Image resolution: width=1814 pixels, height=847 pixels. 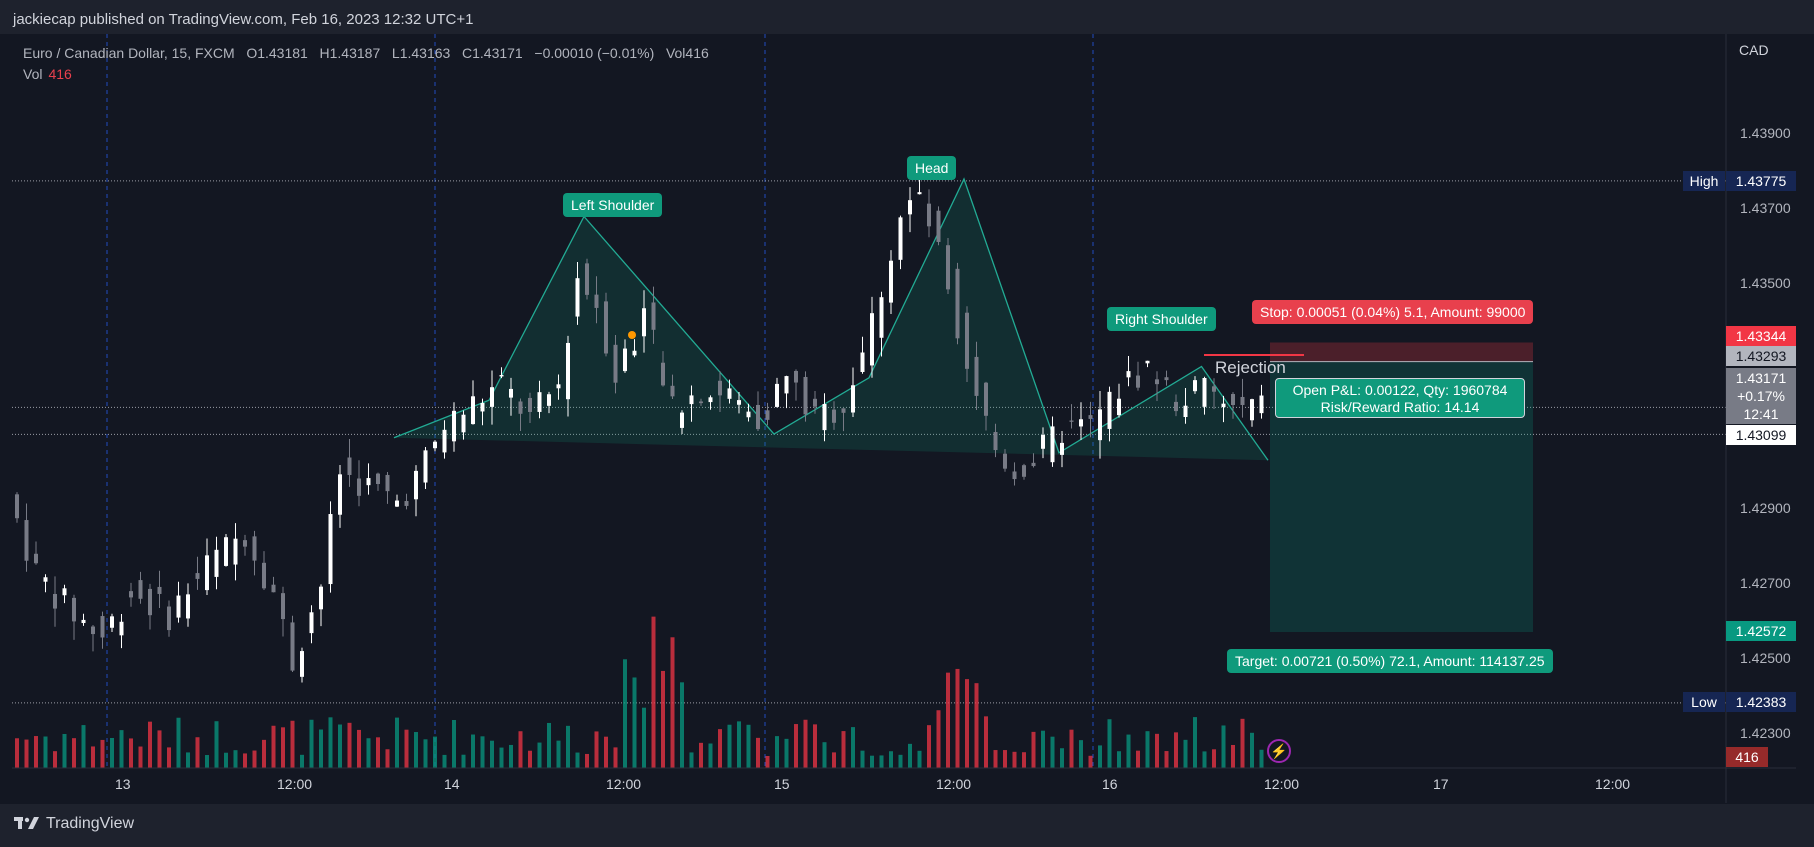 What do you see at coordinates (252, 53) in the screenshot?
I see `open-label: O` at bounding box center [252, 53].